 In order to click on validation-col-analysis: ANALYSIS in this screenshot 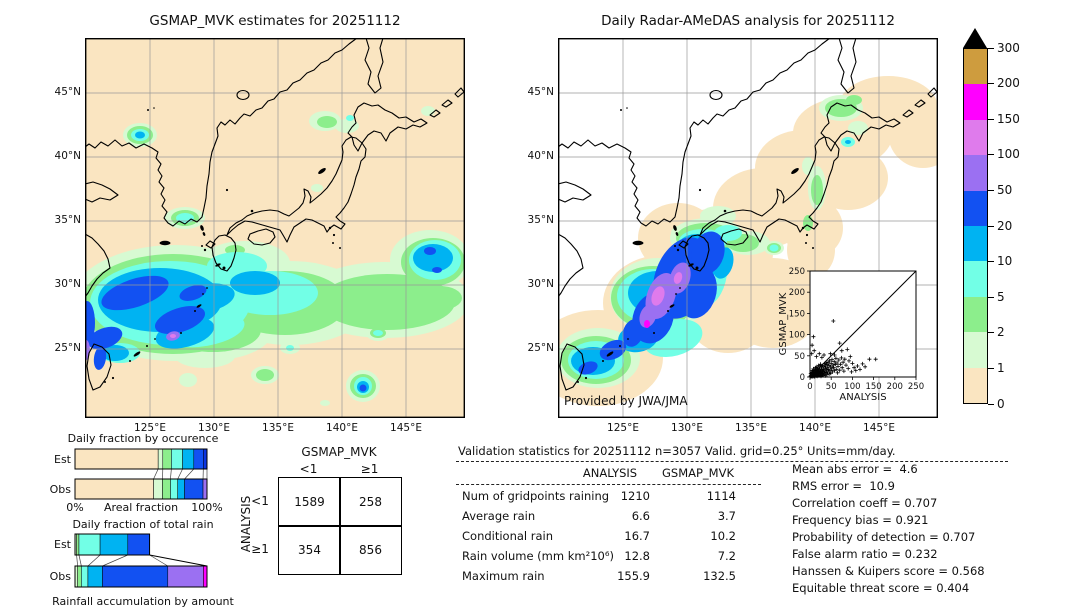, I will do `click(610, 473)`.